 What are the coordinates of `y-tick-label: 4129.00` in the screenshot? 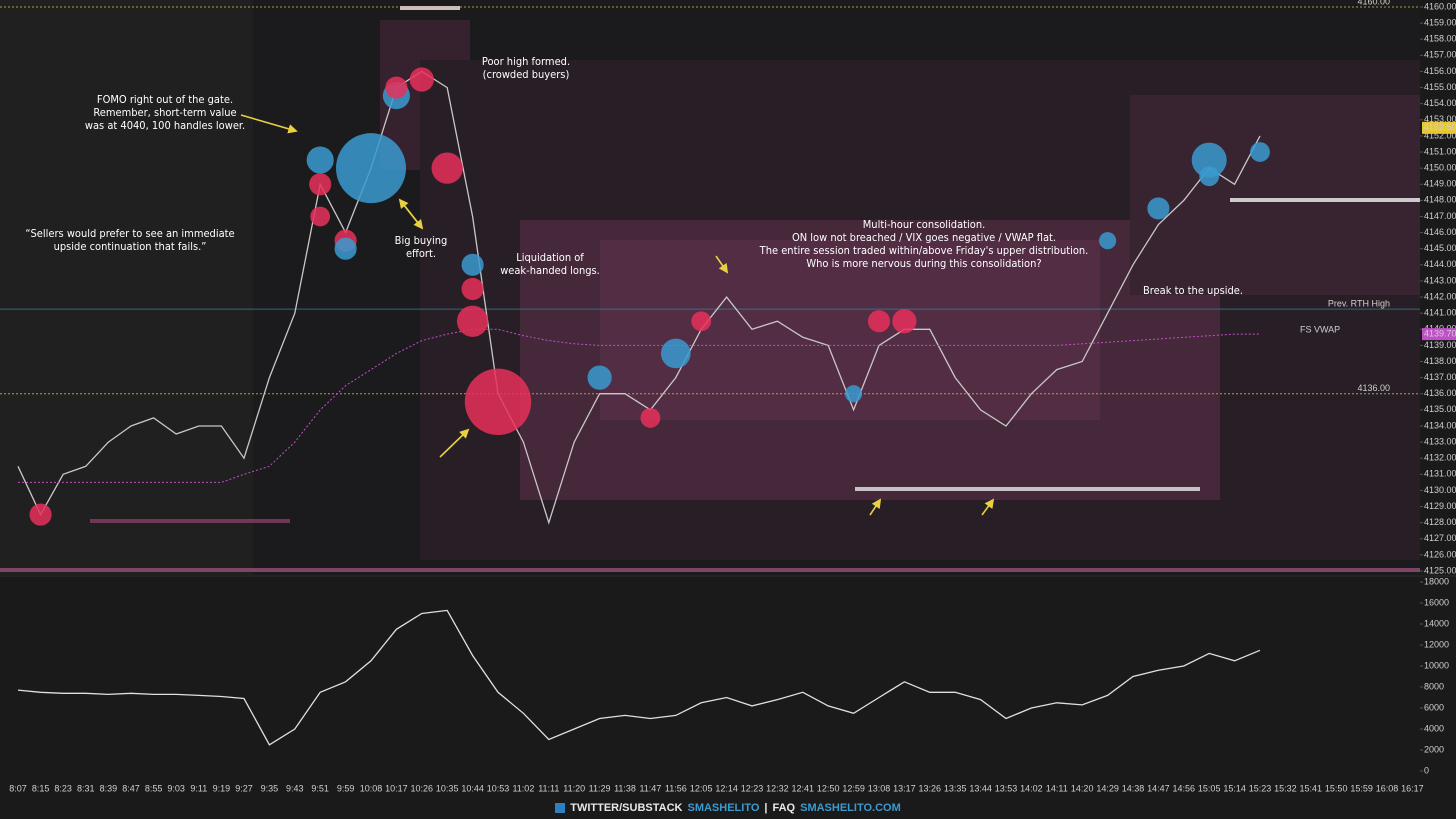 It's located at (1440, 506).